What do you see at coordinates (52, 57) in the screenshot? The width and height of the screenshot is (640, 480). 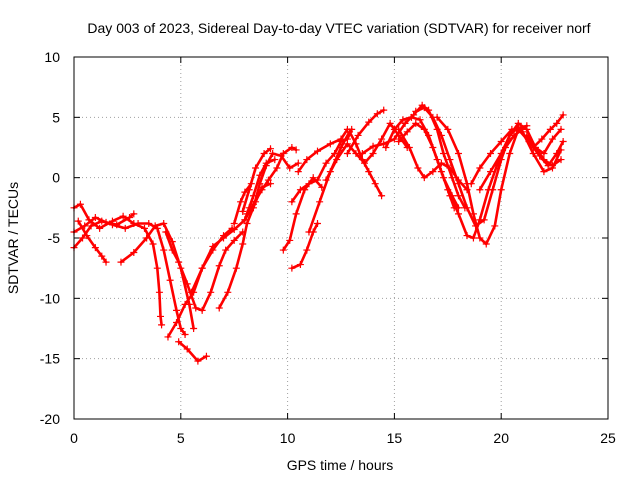 I see `y-tick-label: 10` at bounding box center [52, 57].